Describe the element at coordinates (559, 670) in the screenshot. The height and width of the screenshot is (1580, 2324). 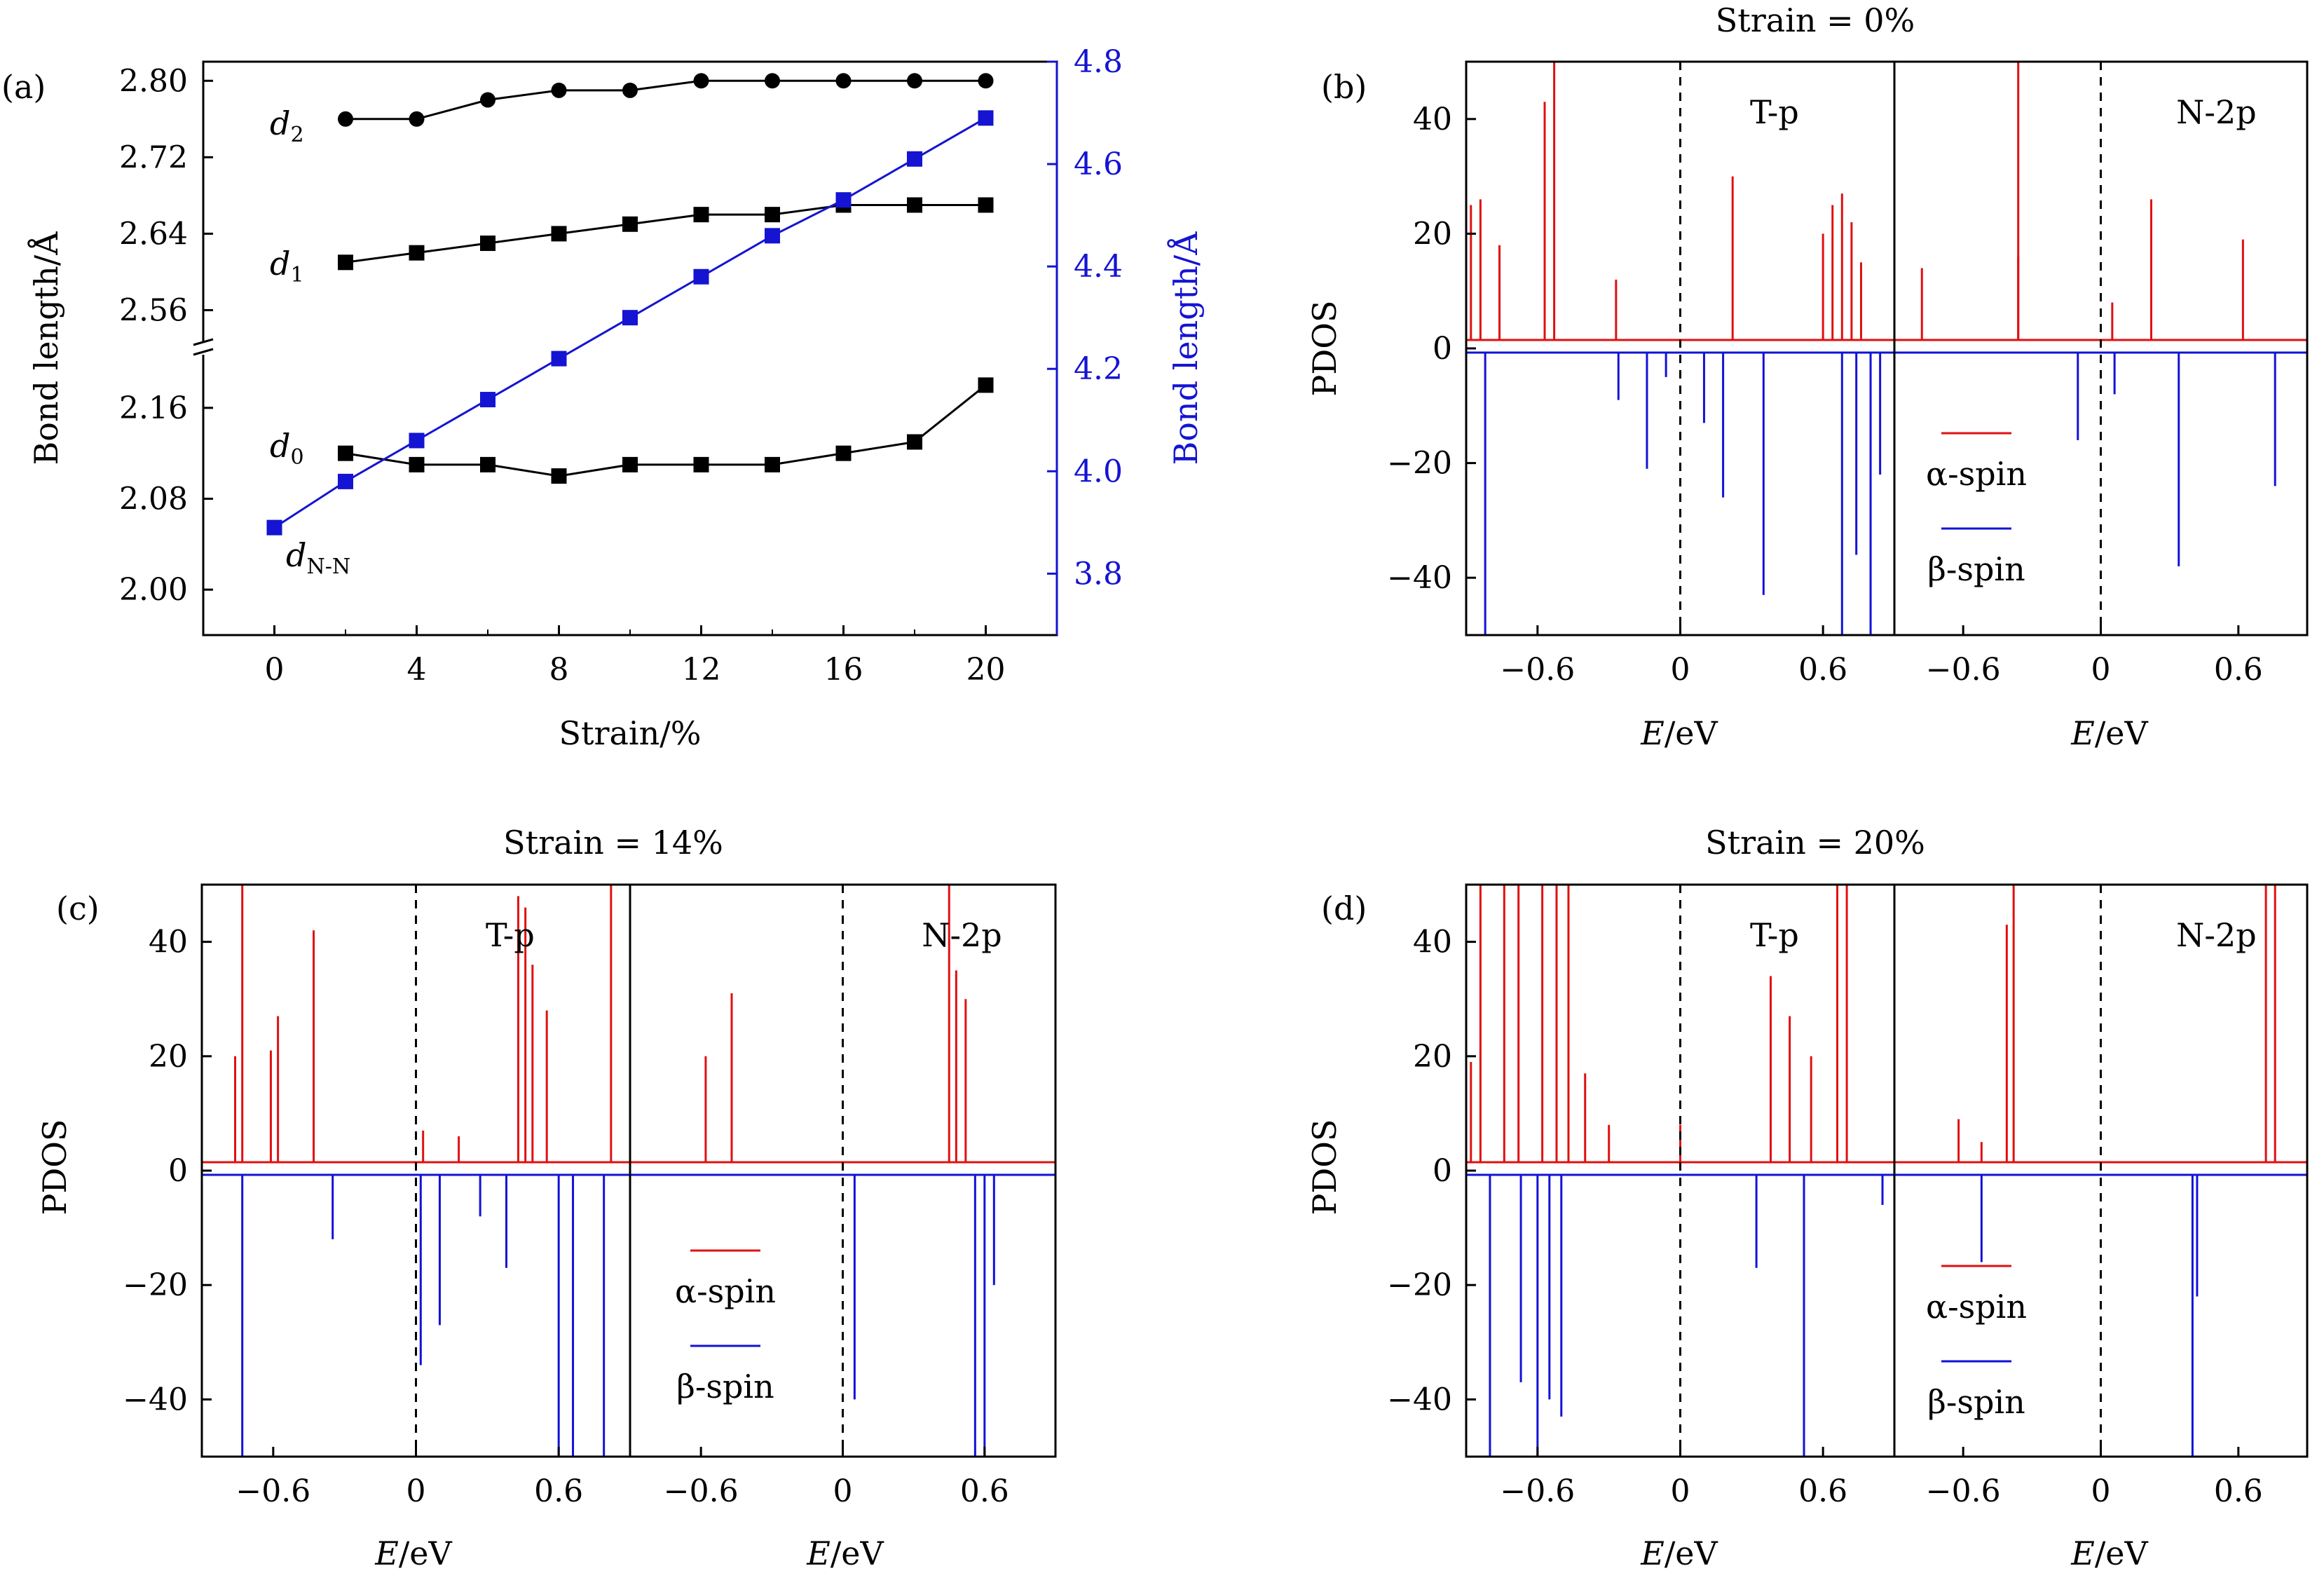
I see `x-tick-label-a: 8` at that location.